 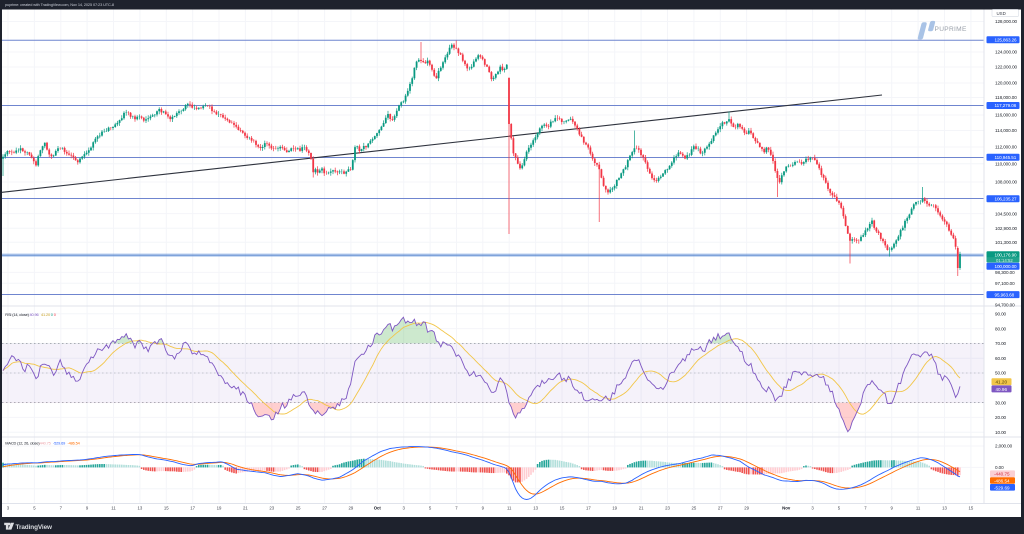 I want to click on svg-text: 70.00, so click(x=1001, y=343).